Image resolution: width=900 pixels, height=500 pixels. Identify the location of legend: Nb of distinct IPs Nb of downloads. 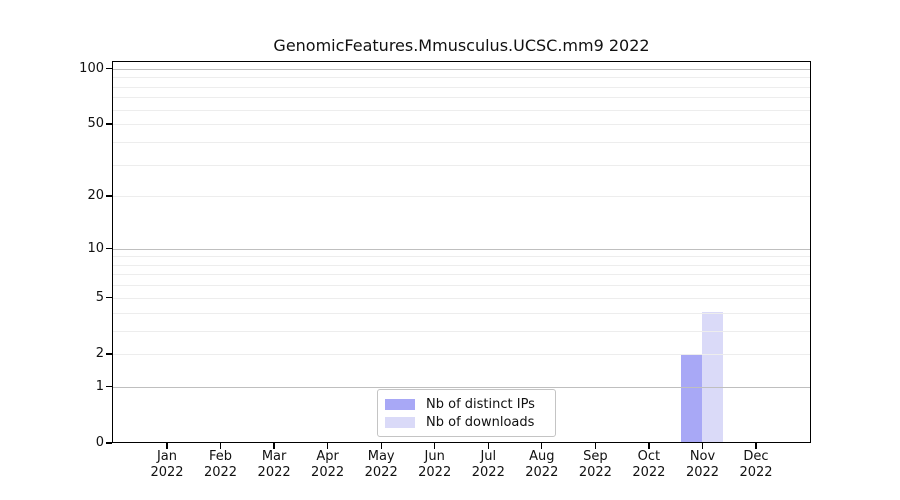
(466, 413).